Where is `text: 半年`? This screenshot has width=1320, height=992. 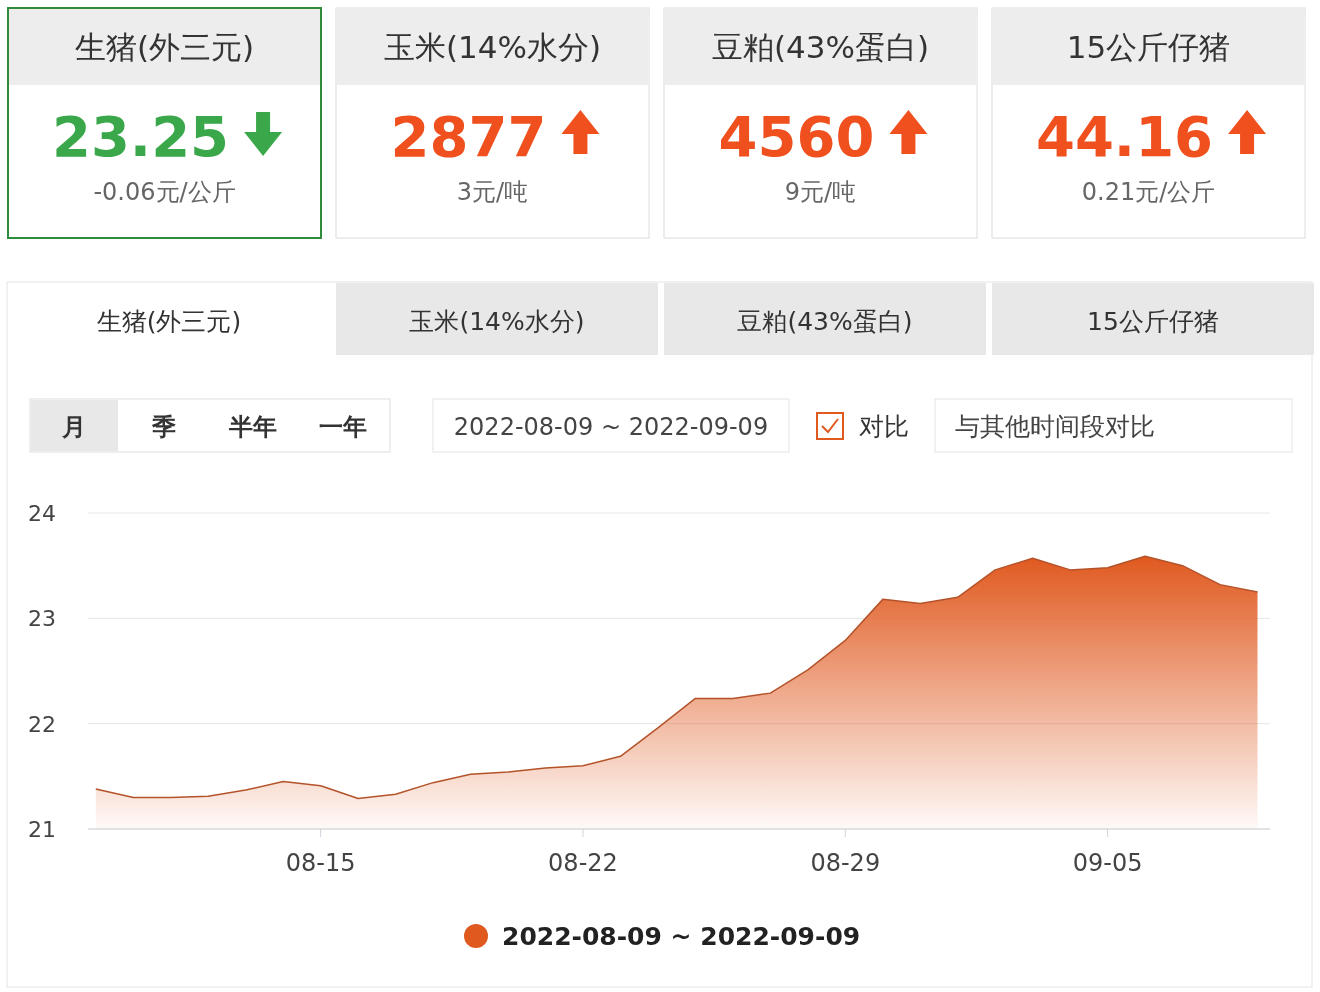
text: 半年 is located at coordinates (252, 427).